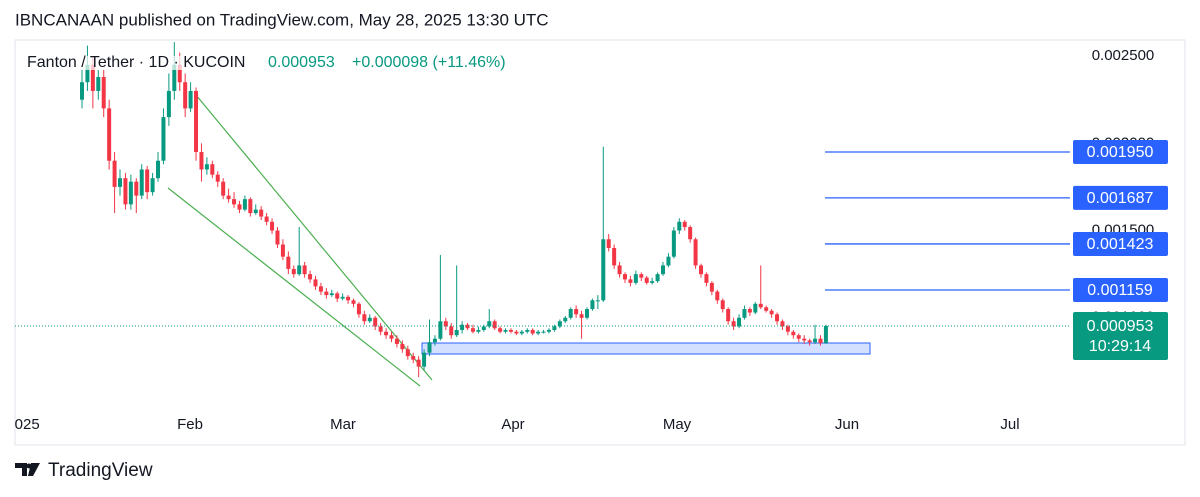 The width and height of the screenshot is (1200, 497). I want to click on level-label: 0.001687, so click(1120, 198).